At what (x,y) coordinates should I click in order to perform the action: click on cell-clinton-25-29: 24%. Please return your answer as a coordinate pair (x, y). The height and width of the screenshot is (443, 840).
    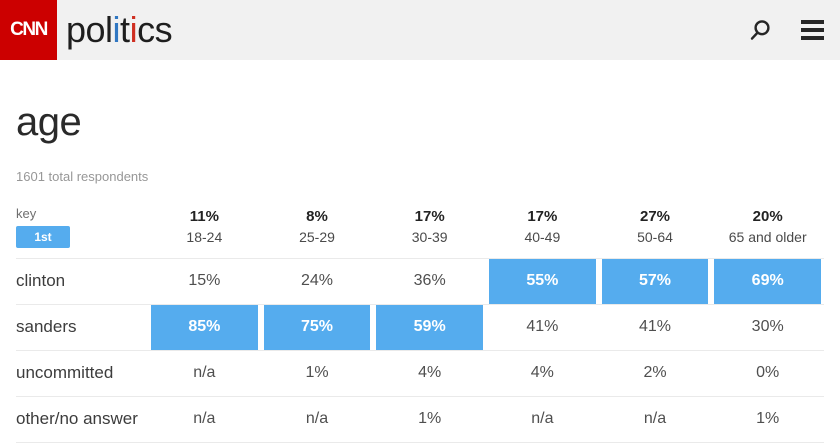
    Looking at the image, I should click on (317, 281).